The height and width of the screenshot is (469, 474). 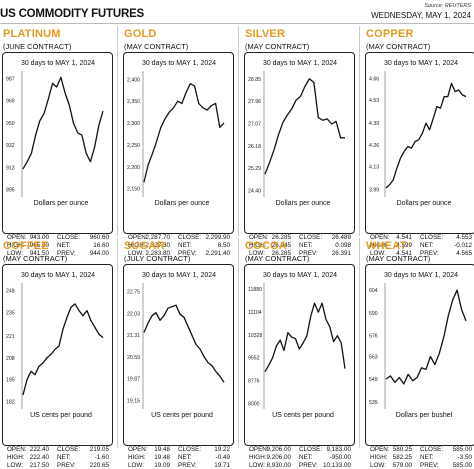 I want to click on commodity-name: WHEAT, so click(x=386, y=246).